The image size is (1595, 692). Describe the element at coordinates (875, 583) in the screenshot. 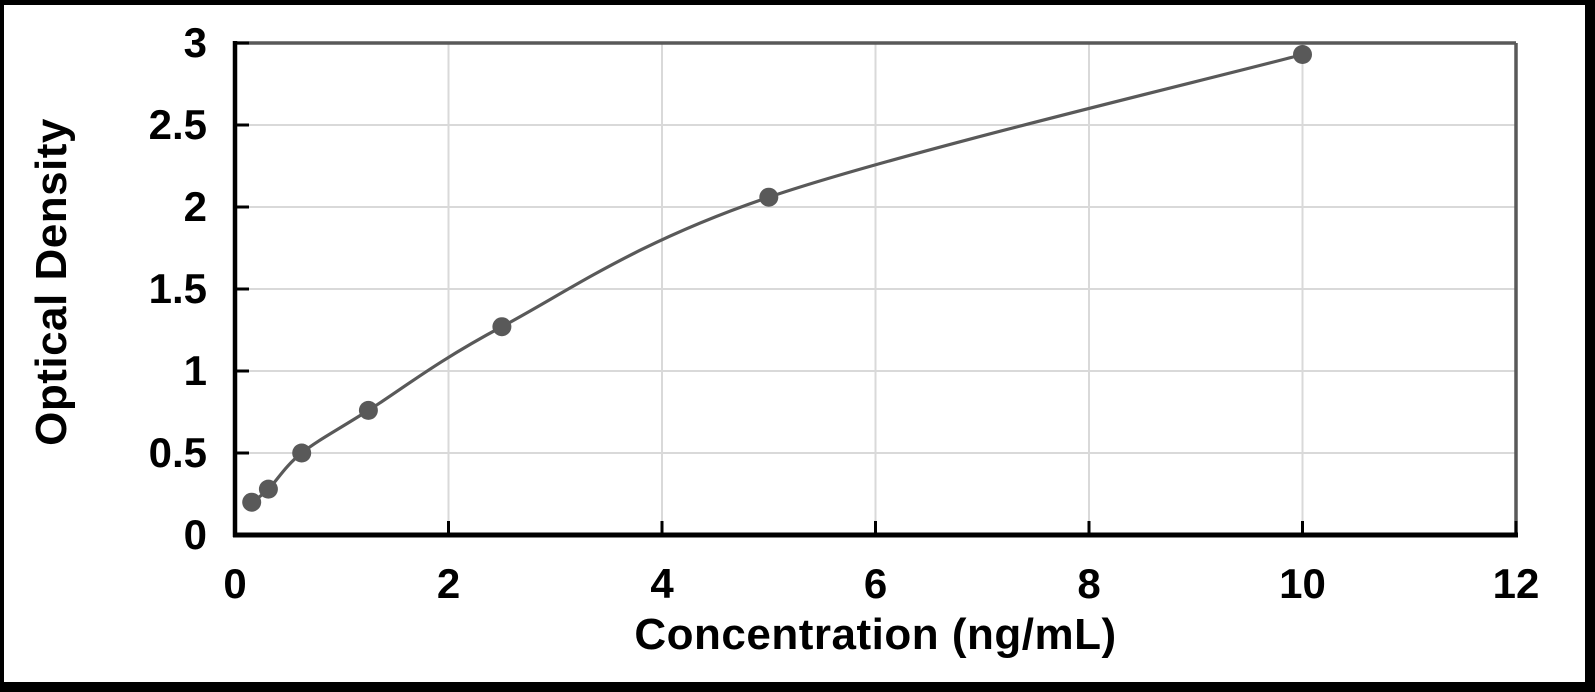

I see `x-tick-label: 6` at that location.